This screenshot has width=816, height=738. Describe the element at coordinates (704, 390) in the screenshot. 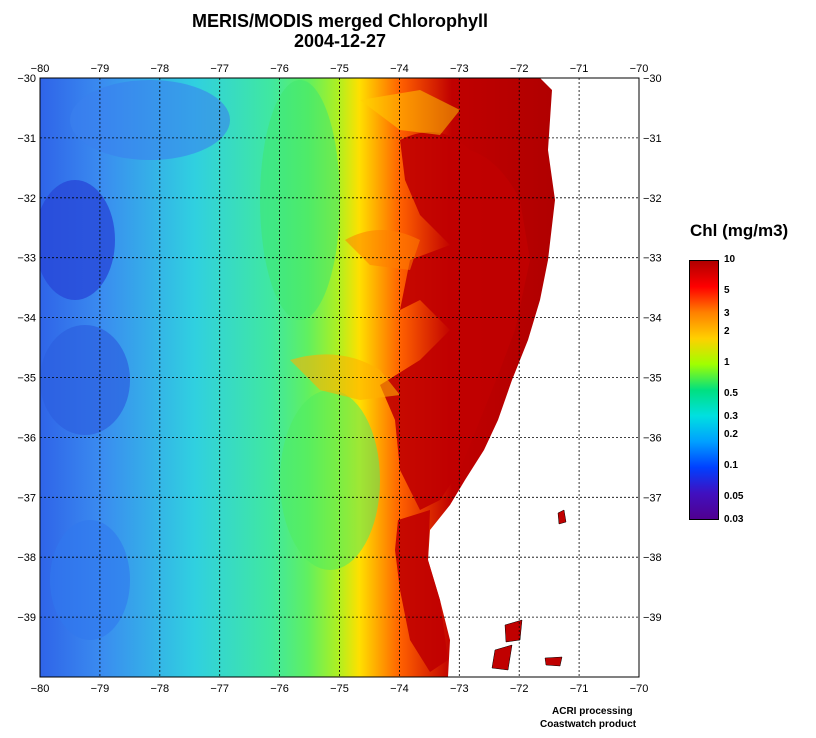

I see `colorbar` at that location.